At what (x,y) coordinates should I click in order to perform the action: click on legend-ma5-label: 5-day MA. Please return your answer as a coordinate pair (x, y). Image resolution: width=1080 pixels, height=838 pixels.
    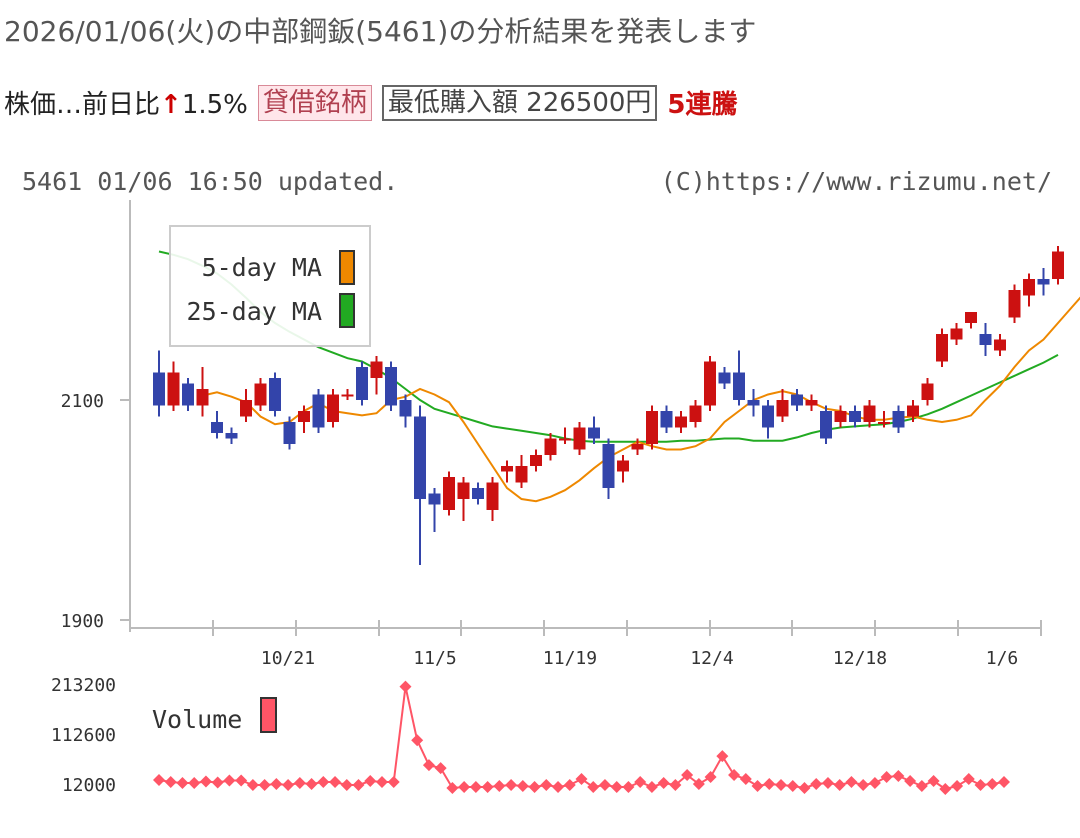
    Looking at the image, I should click on (262, 267).